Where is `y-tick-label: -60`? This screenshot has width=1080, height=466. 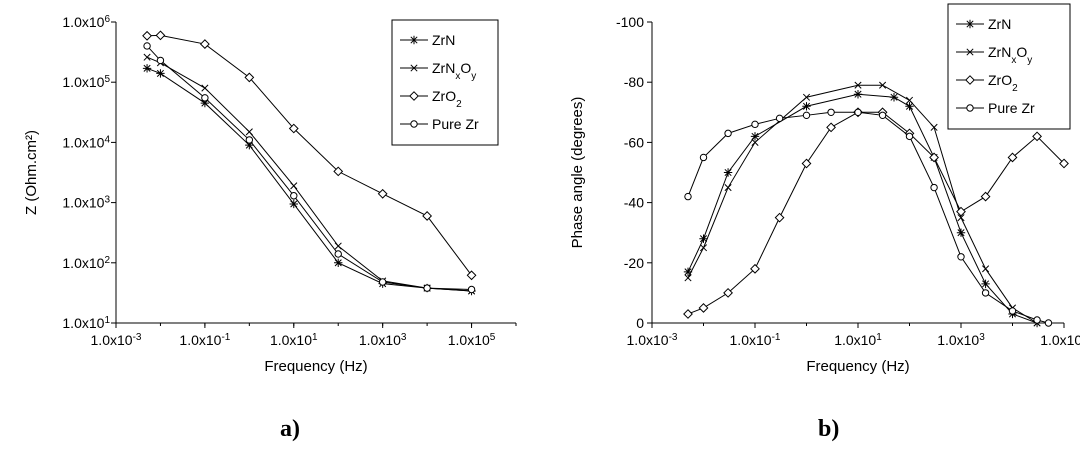 y-tick-label: -60 is located at coordinates (634, 142).